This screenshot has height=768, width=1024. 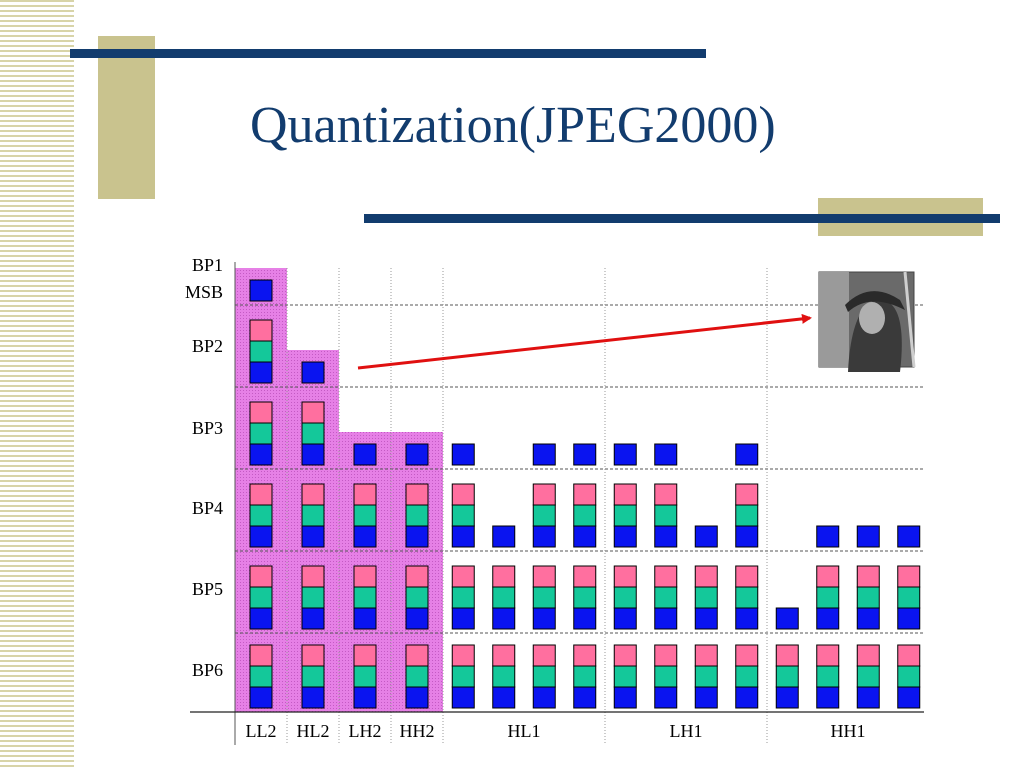 What do you see at coordinates (37, 384) in the screenshot?
I see `decorative-stripes` at bounding box center [37, 384].